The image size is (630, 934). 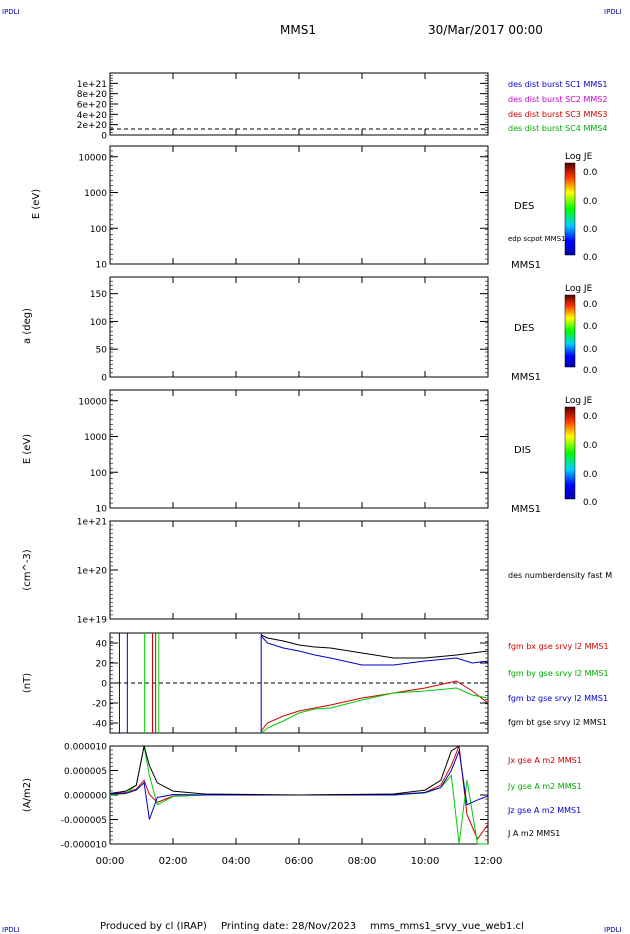 What do you see at coordinates (298, 30) in the screenshot?
I see `figure-title: MMS1` at bounding box center [298, 30].